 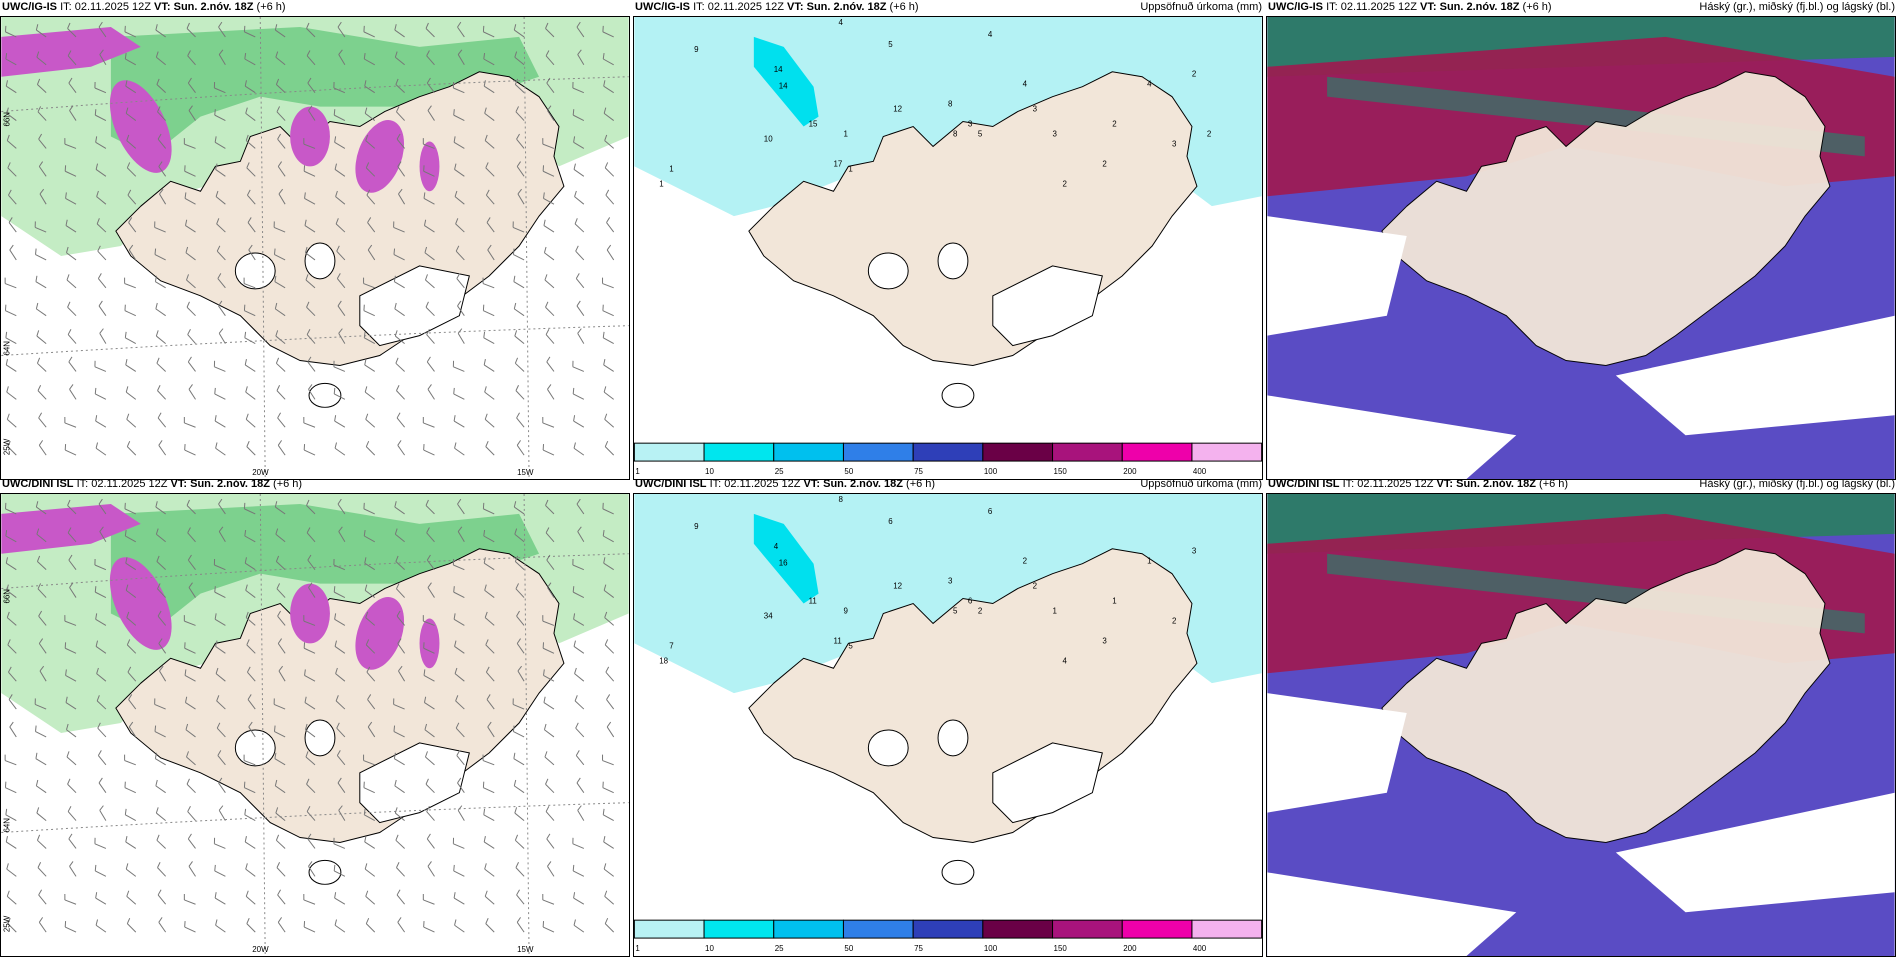 What do you see at coordinates (768, 138) in the screenshot?
I see `precip-value: 10` at bounding box center [768, 138].